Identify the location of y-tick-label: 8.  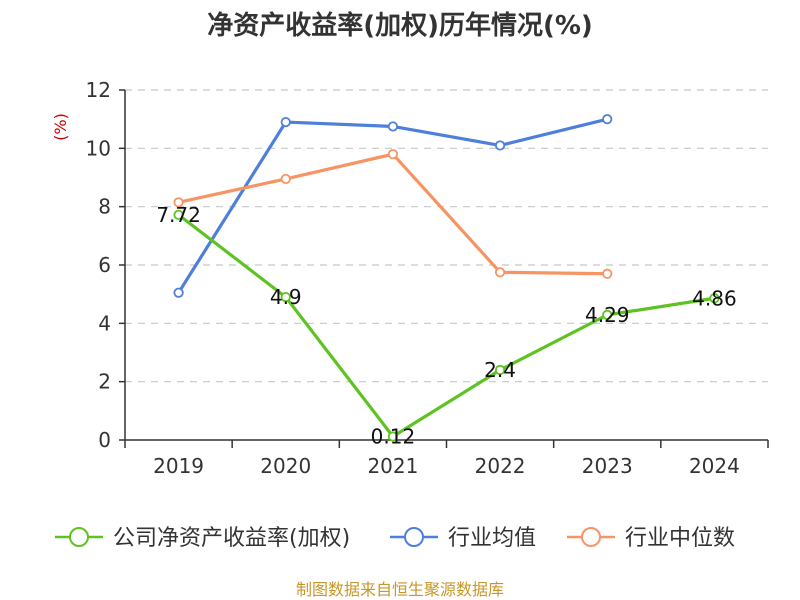
(104, 207).